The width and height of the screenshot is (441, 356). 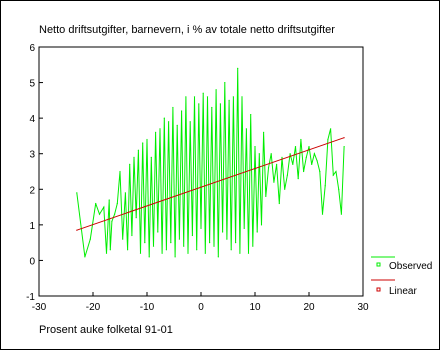 I want to click on x-axis-label: Prosent auke folketal 91-01, so click(x=106, y=330).